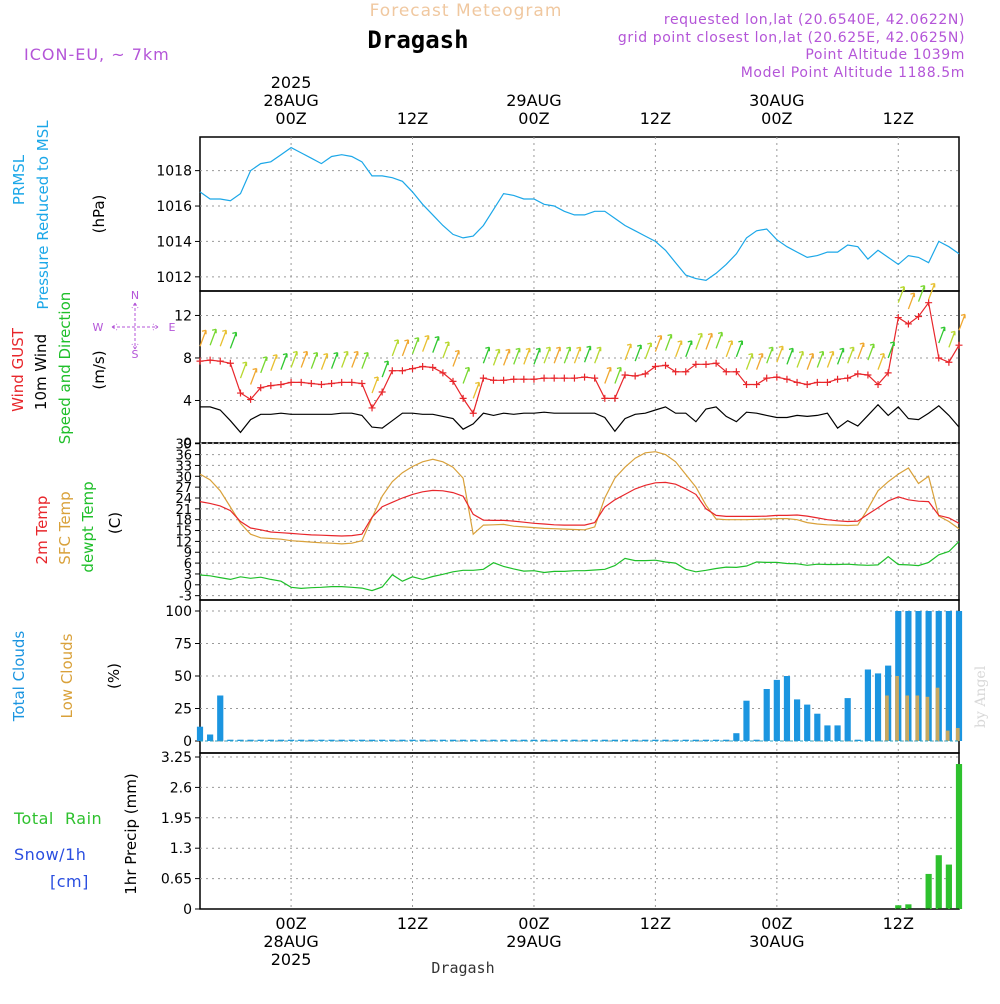 The width and height of the screenshot is (1000, 1004). I want to click on precip-axis-label: 1hr Precip (mm), so click(131, 833).